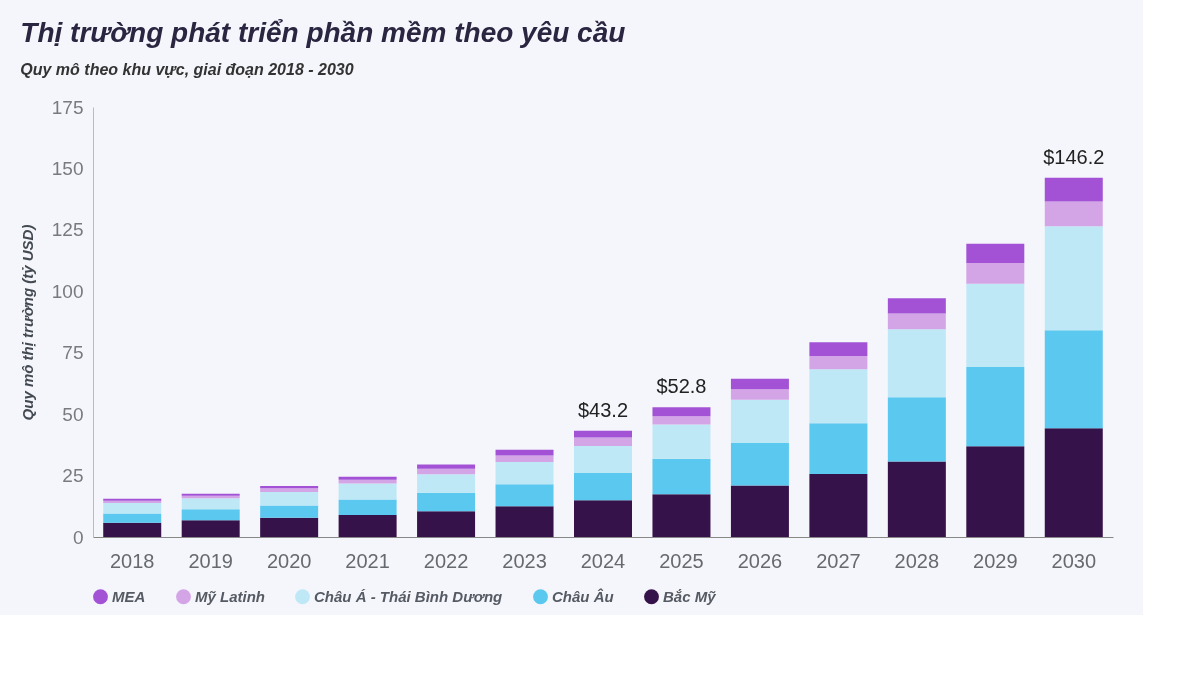  Describe the element at coordinates (129, 596) in the screenshot. I see `legend-label: MEA` at that location.